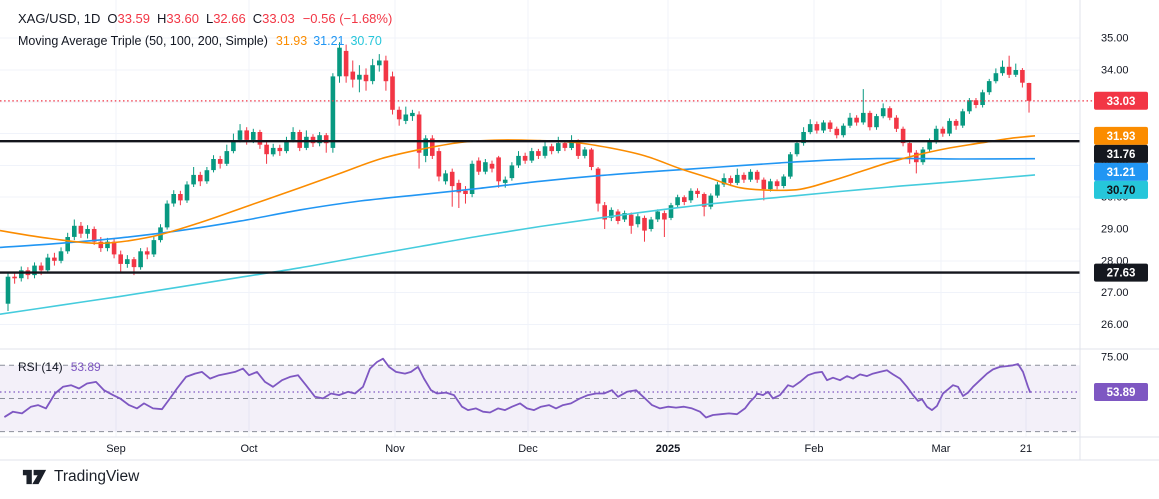 The image size is (1159, 499). I want to click on price-badge: 53.89, so click(1121, 392).